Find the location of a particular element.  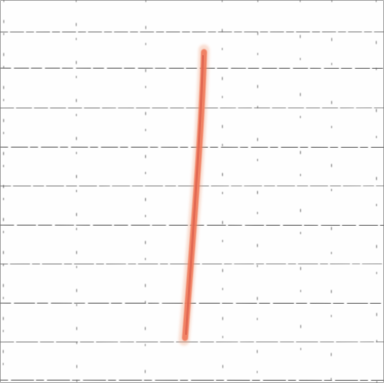

pen-stroke is located at coordinates (194, 195).